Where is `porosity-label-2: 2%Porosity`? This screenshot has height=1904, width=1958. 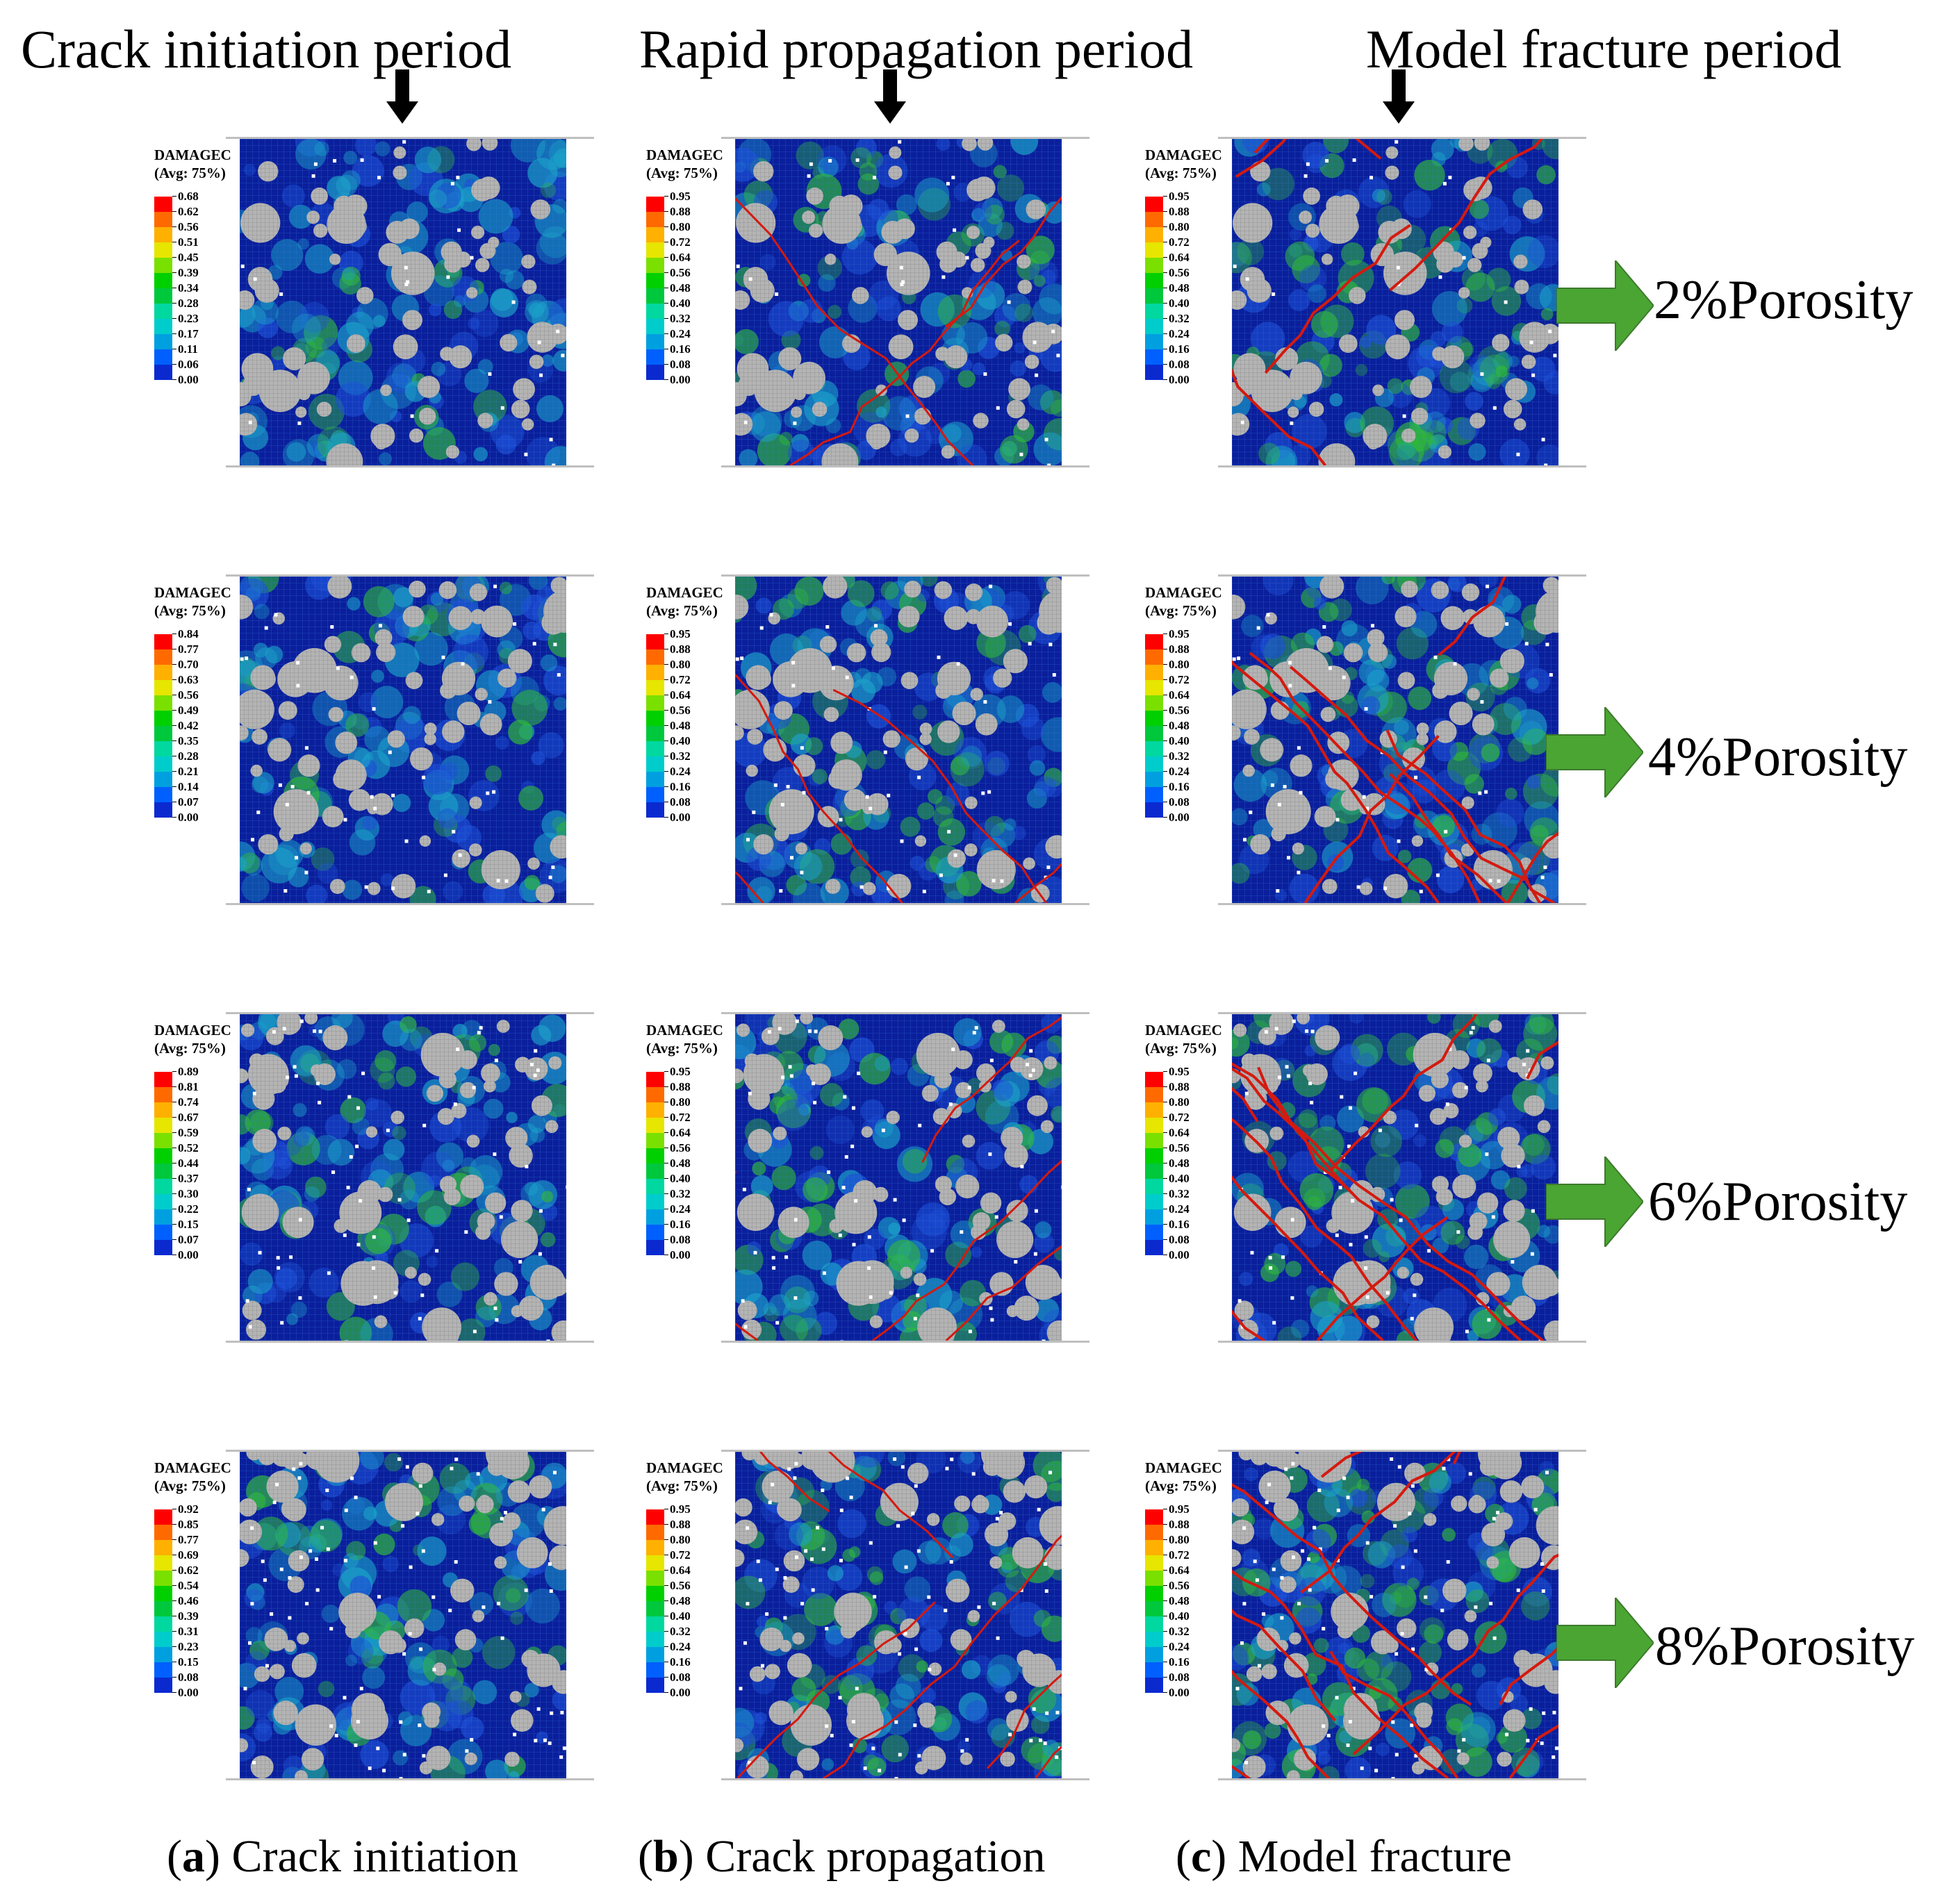
porosity-label-2: 2%Porosity is located at coordinates (1784, 300).